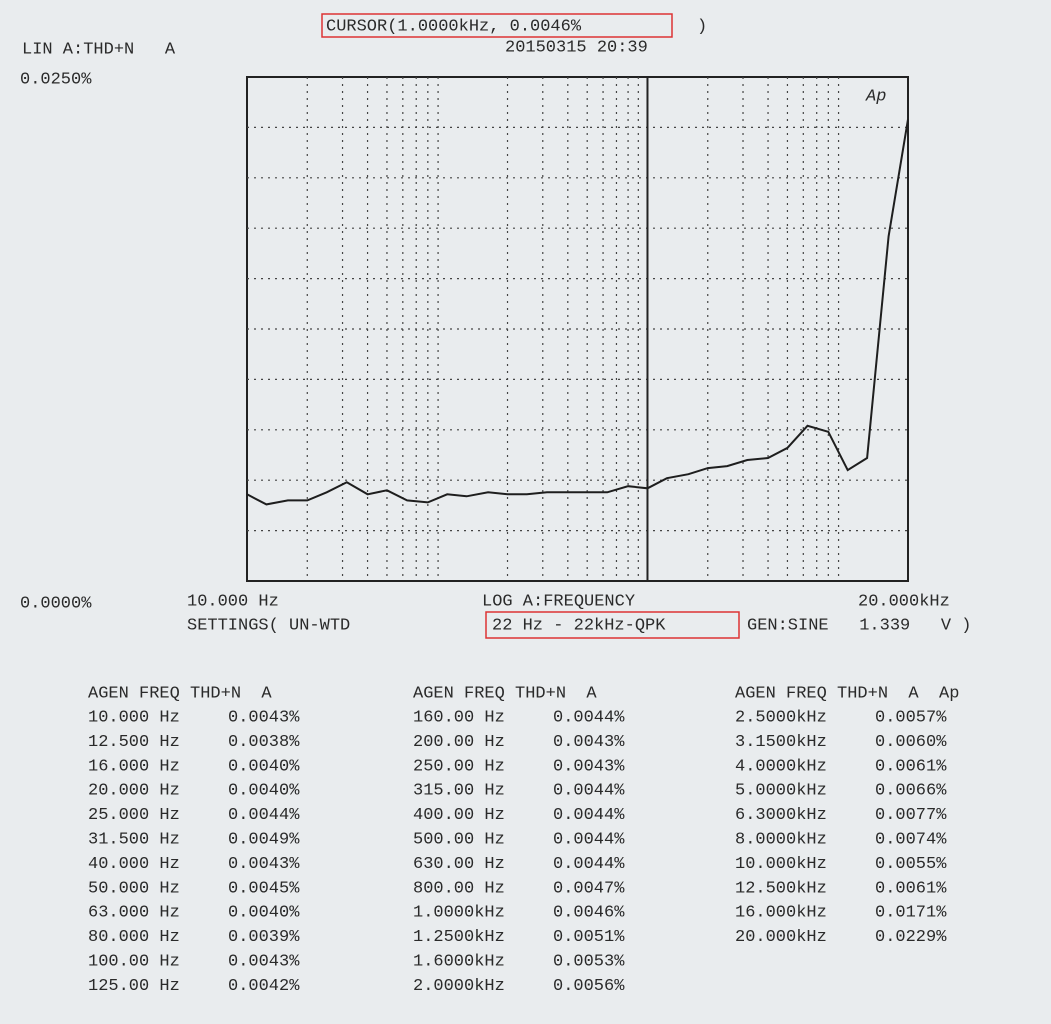 Image resolution: width=1051 pixels, height=1024 pixels. Describe the element at coordinates (781, 815) in the screenshot. I see `table-cell: 6.3000kHz` at that location.